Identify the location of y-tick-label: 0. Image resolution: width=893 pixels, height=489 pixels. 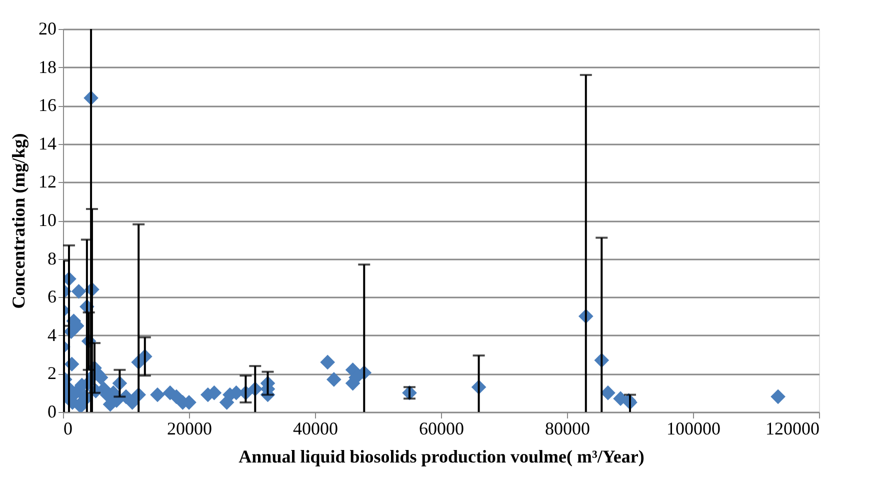
(52, 412).